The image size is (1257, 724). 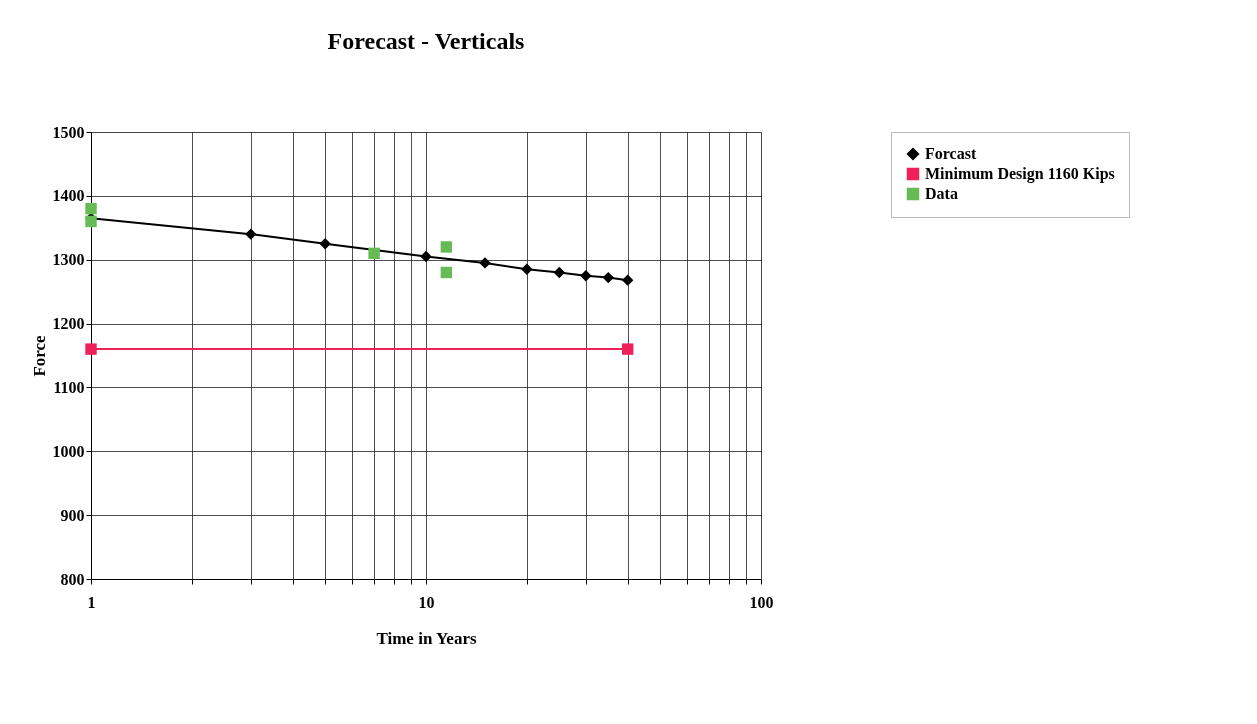 I want to click on y-tick-label: 800, so click(x=72, y=579).